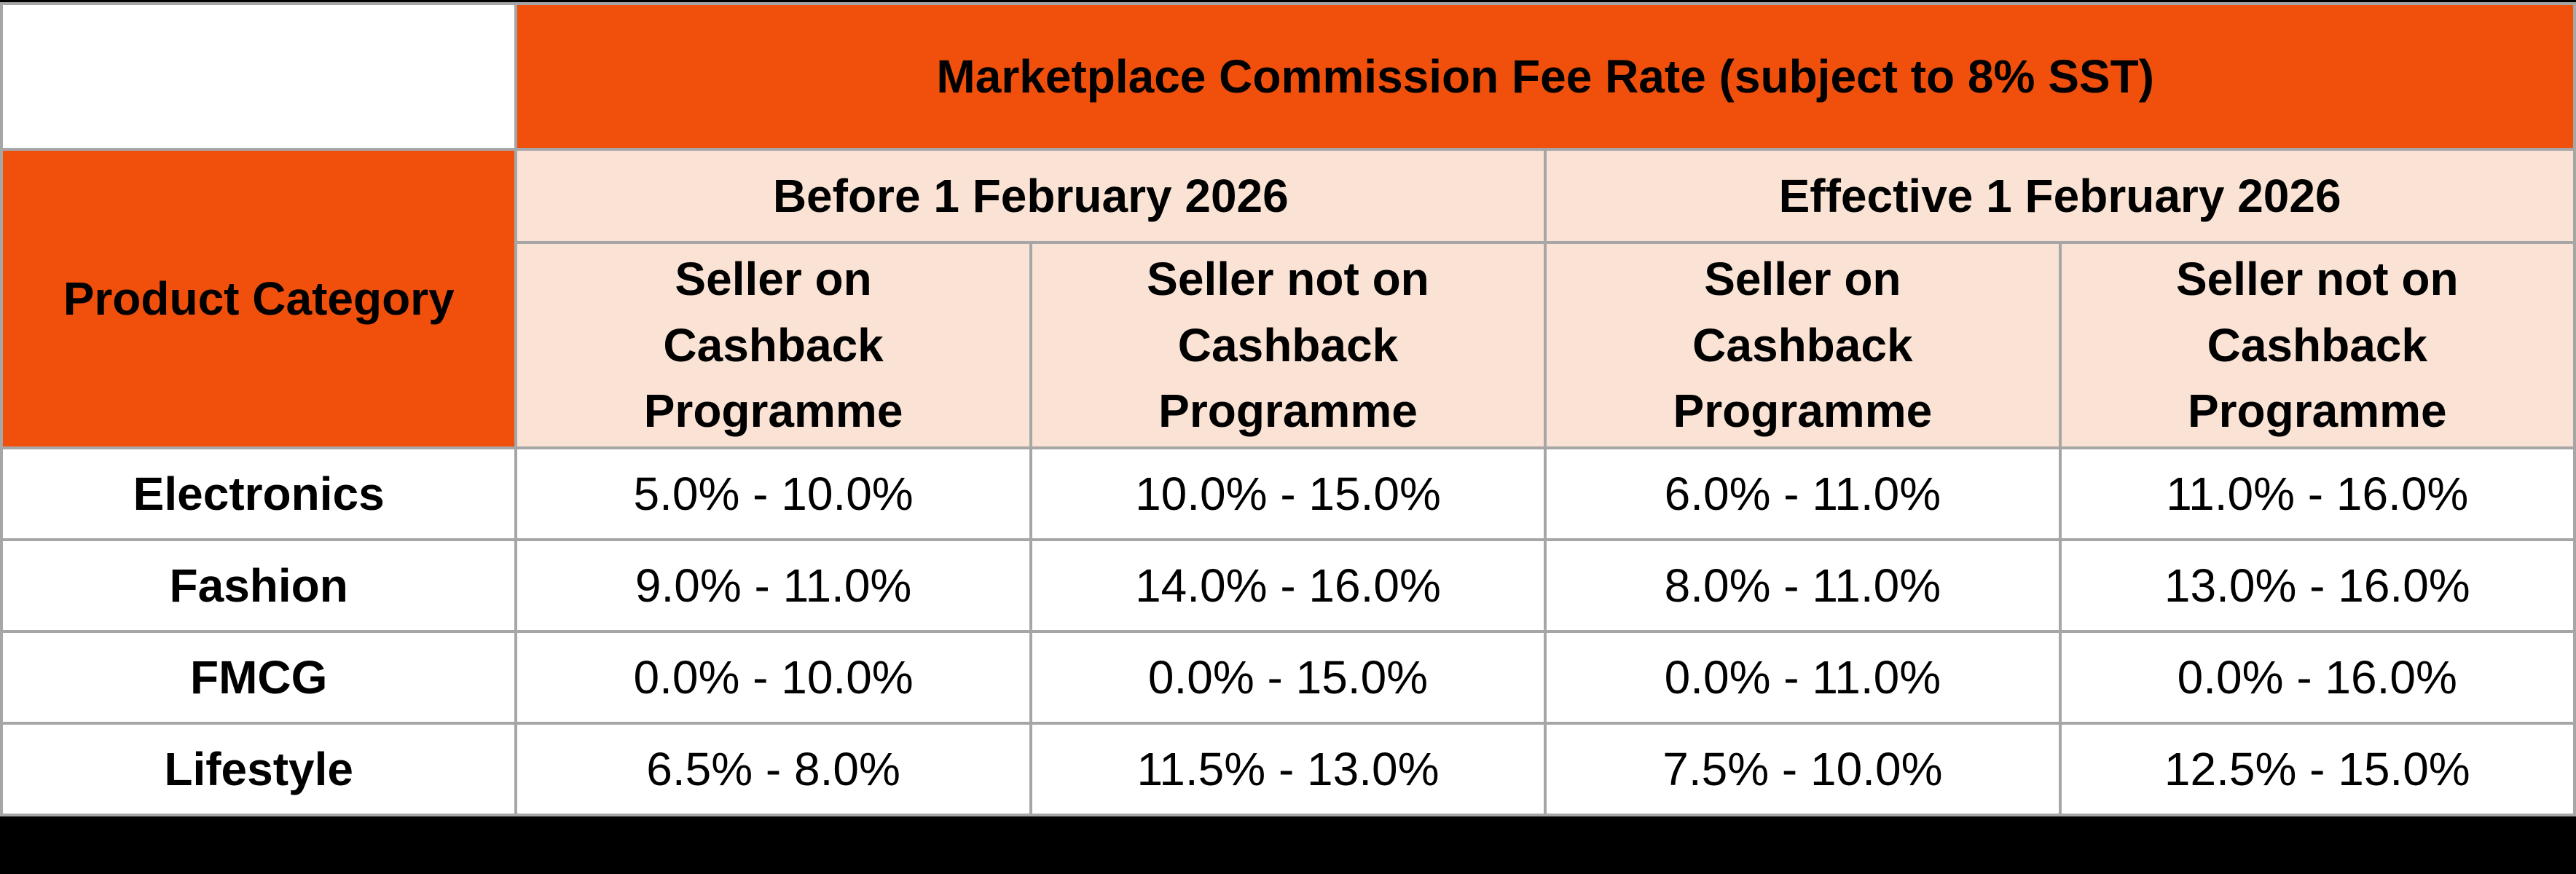 The width and height of the screenshot is (2576, 874). I want to click on seller-header-before-not-on-cashback: Seller not on Cashback Programme, so click(1288, 345).